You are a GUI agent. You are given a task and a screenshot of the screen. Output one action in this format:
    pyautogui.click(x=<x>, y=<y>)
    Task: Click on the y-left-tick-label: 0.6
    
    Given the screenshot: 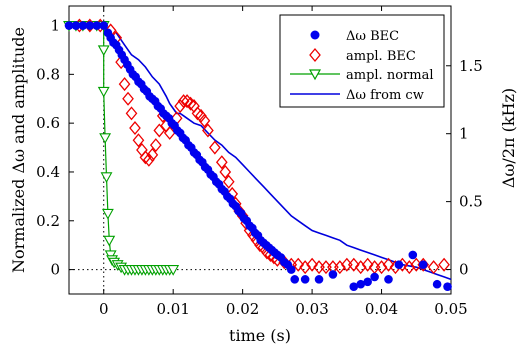 What is the action you would take?
    pyautogui.click(x=48, y=123)
    